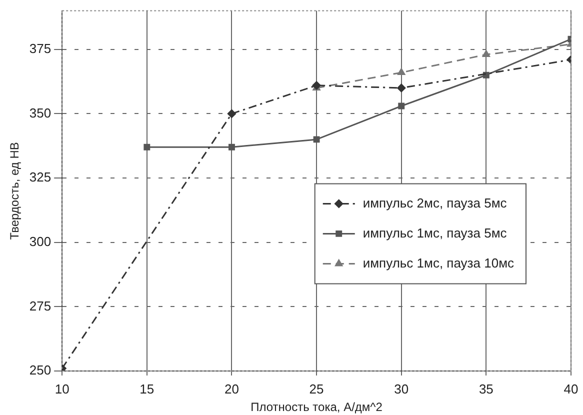 The height and width of the screenshot is (415, 583). Describe the element at coordinates (15, 191) in the screenshot. I see `y-axis-title: Твердость, ед HB` at that location.